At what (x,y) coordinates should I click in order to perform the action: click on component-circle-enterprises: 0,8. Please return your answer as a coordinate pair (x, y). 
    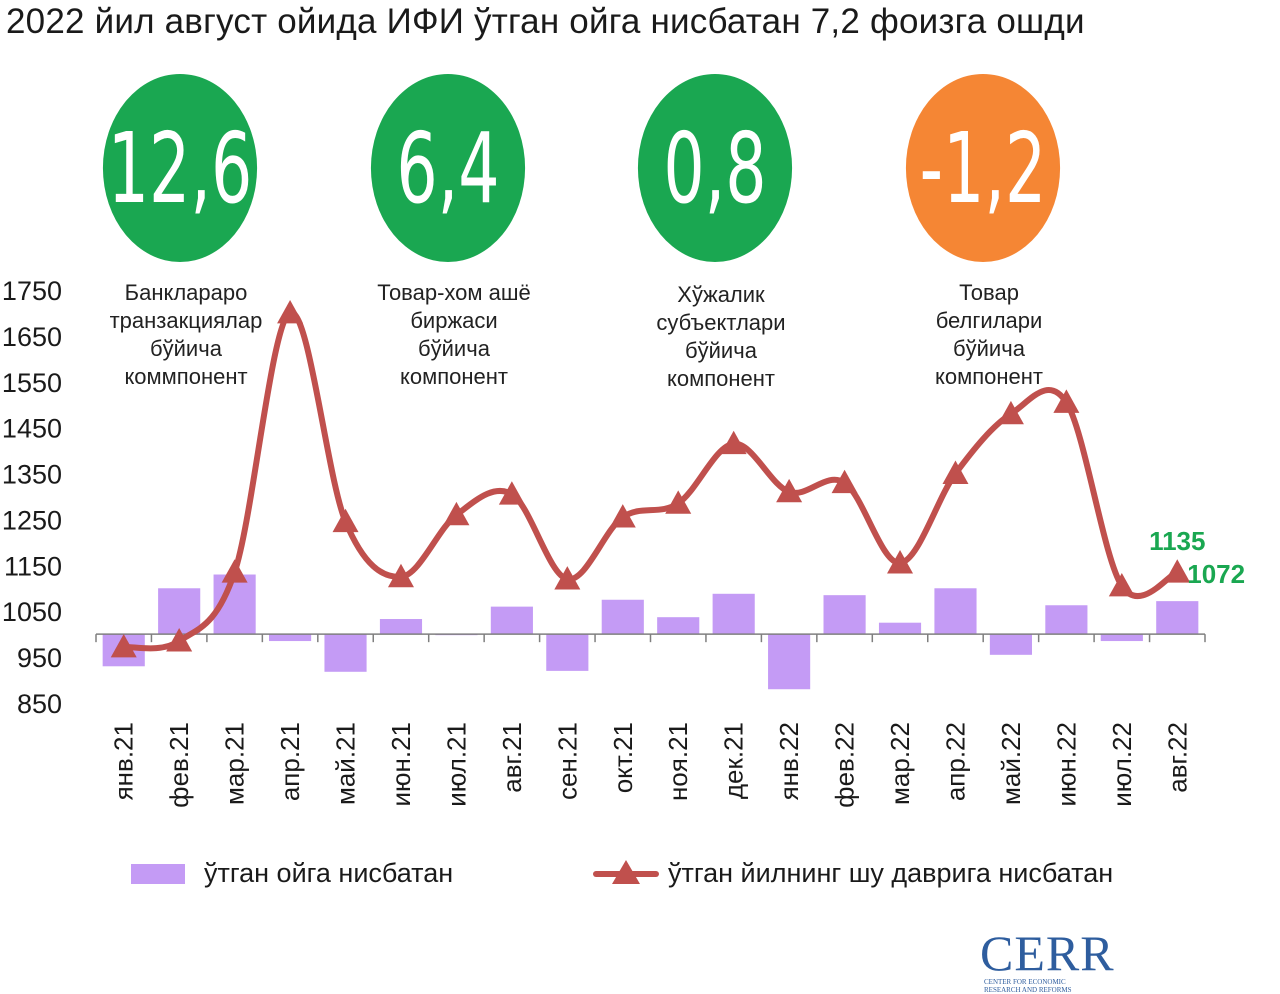
    Looking at the image, I should click on (715, 168).